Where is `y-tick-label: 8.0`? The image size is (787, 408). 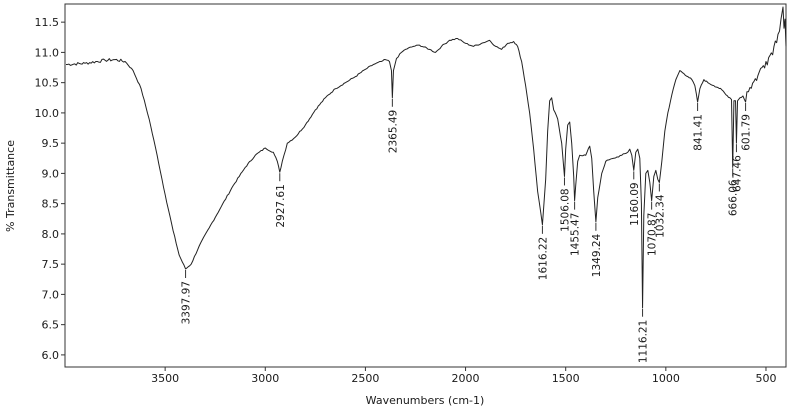 y-tick-label: 8.0 is located at coordinates (51, 234).